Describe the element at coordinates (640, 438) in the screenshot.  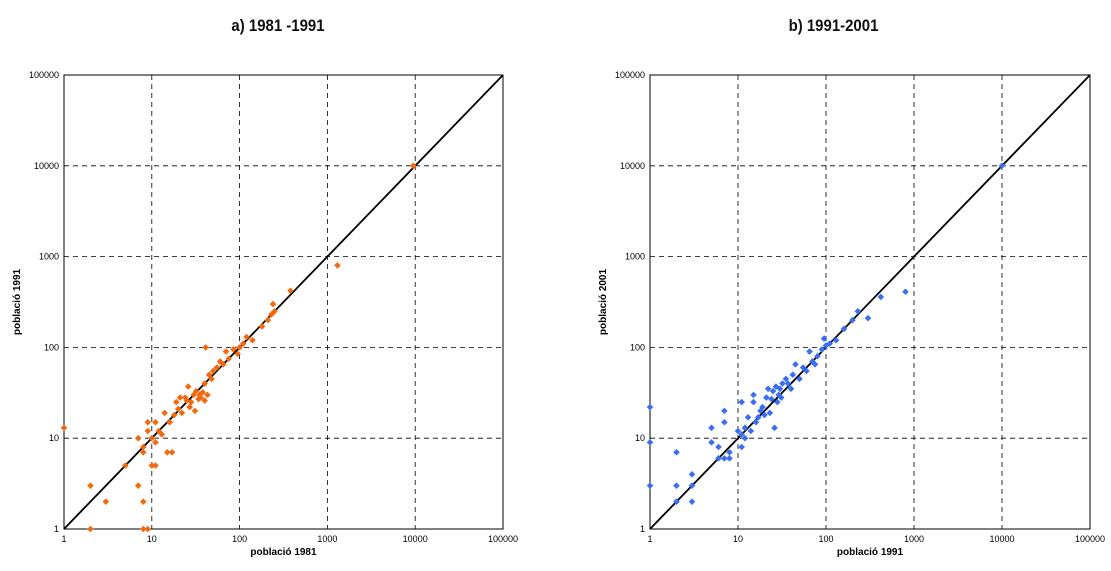
I see `y-tick-label: 10` at that location.